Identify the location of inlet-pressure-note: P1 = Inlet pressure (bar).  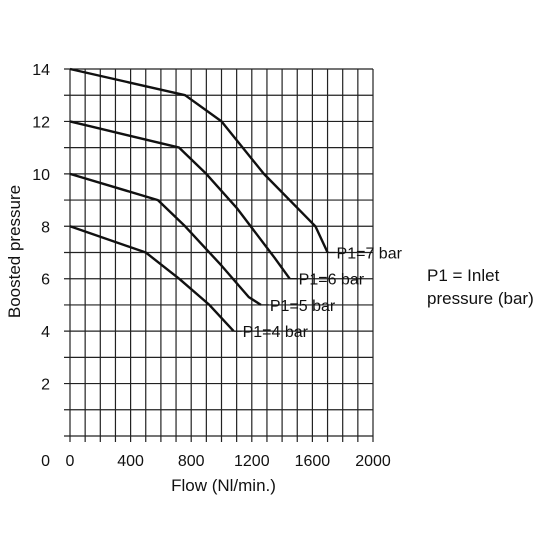
(480, 287).